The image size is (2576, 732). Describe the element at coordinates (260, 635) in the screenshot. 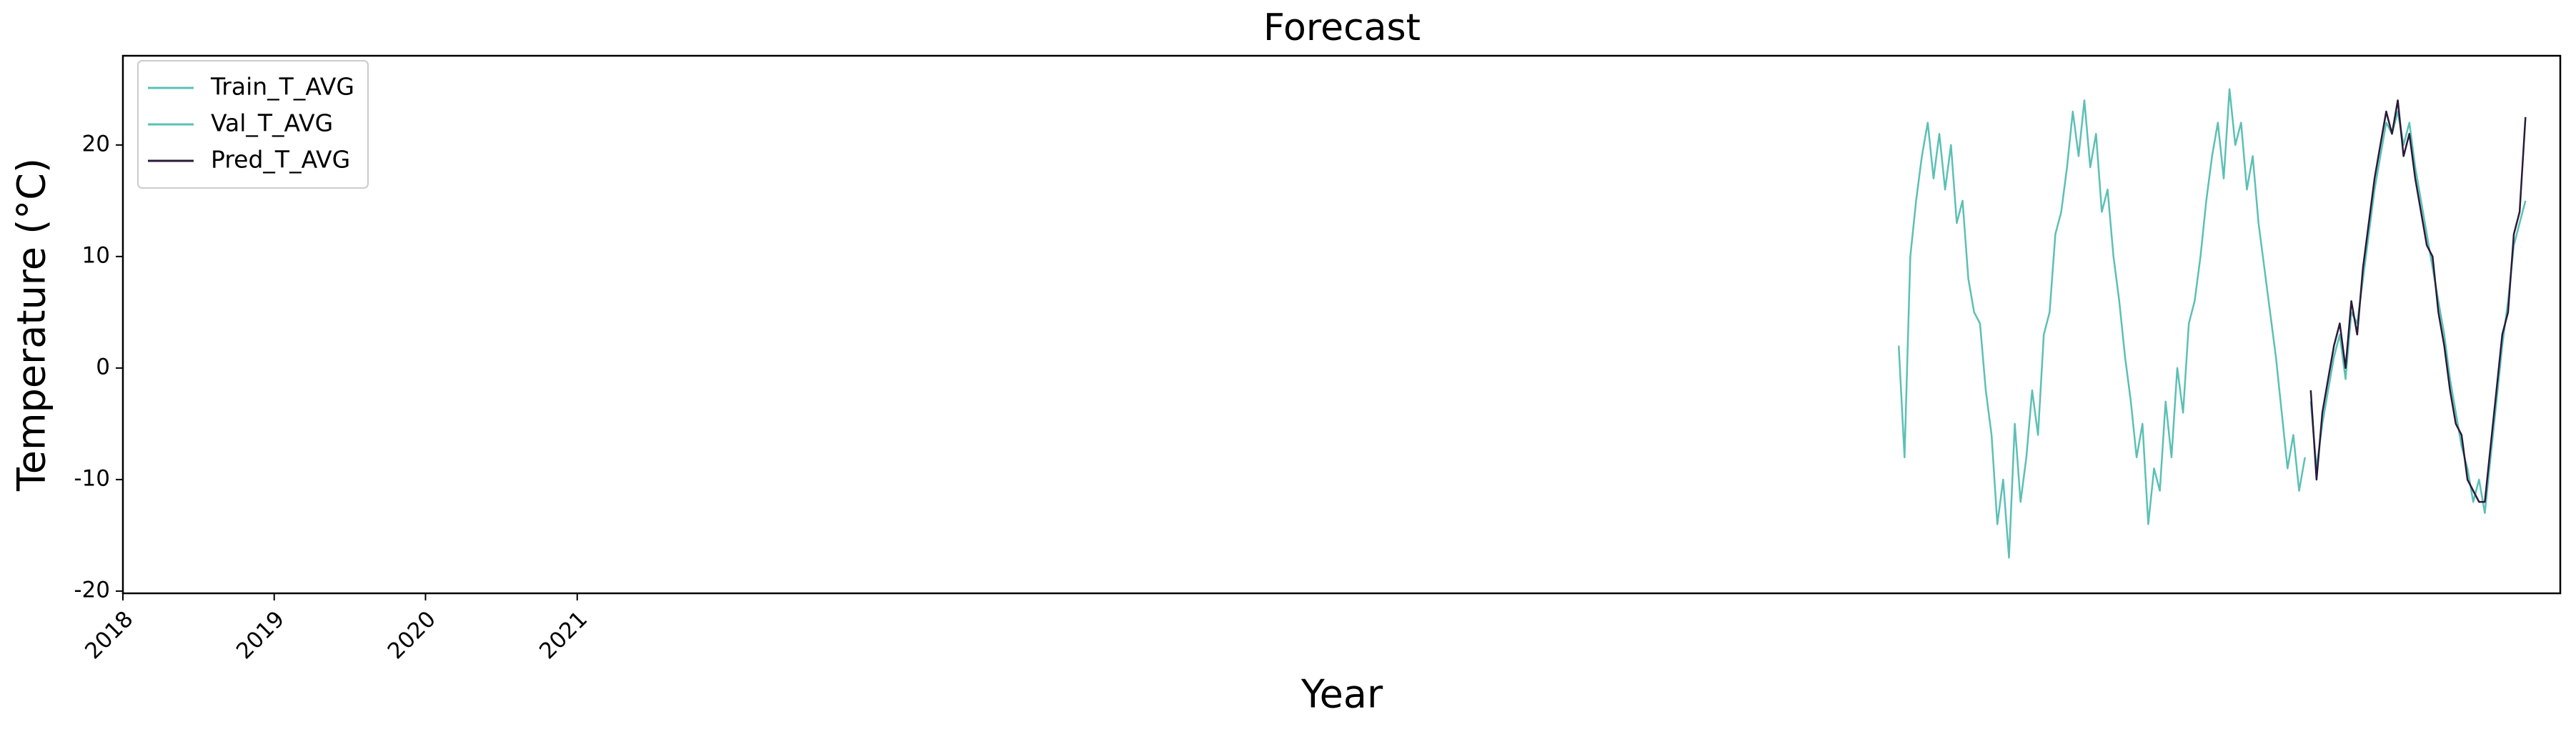

I see `x-tick-label: 2019` at that location.